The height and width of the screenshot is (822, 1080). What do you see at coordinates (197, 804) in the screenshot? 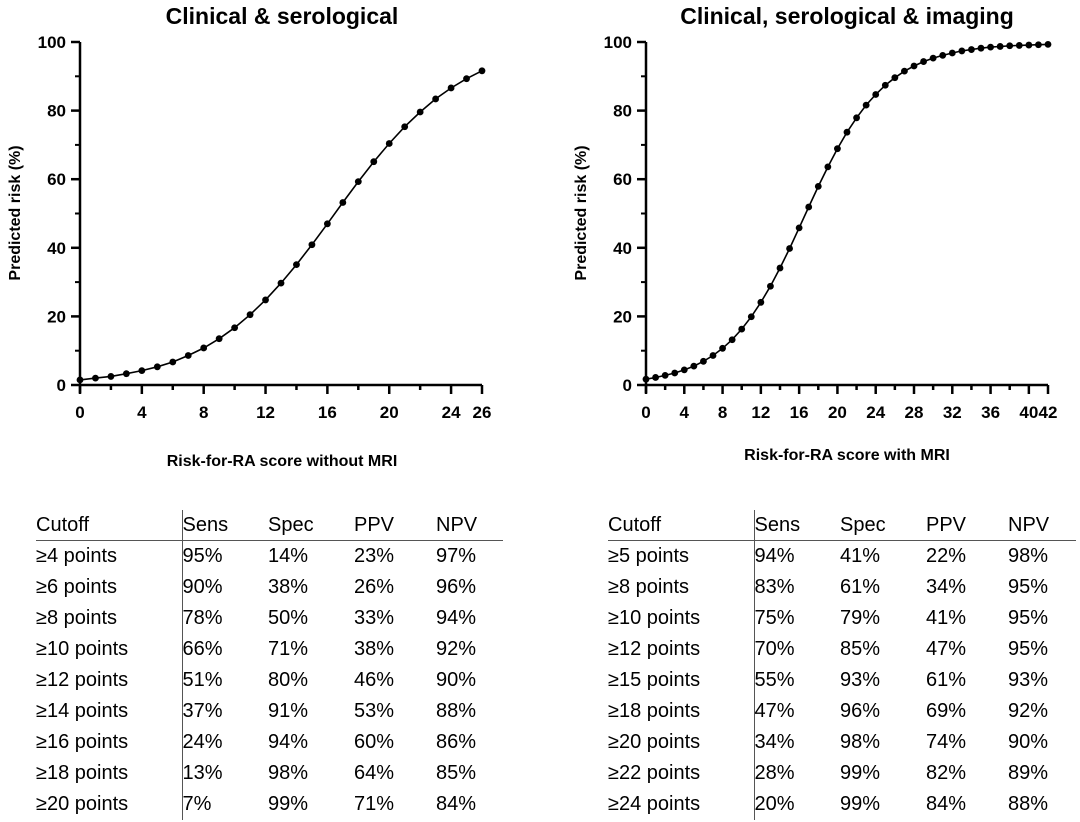
I see `metric-cell: 7%` at bounding box center [197, 804].